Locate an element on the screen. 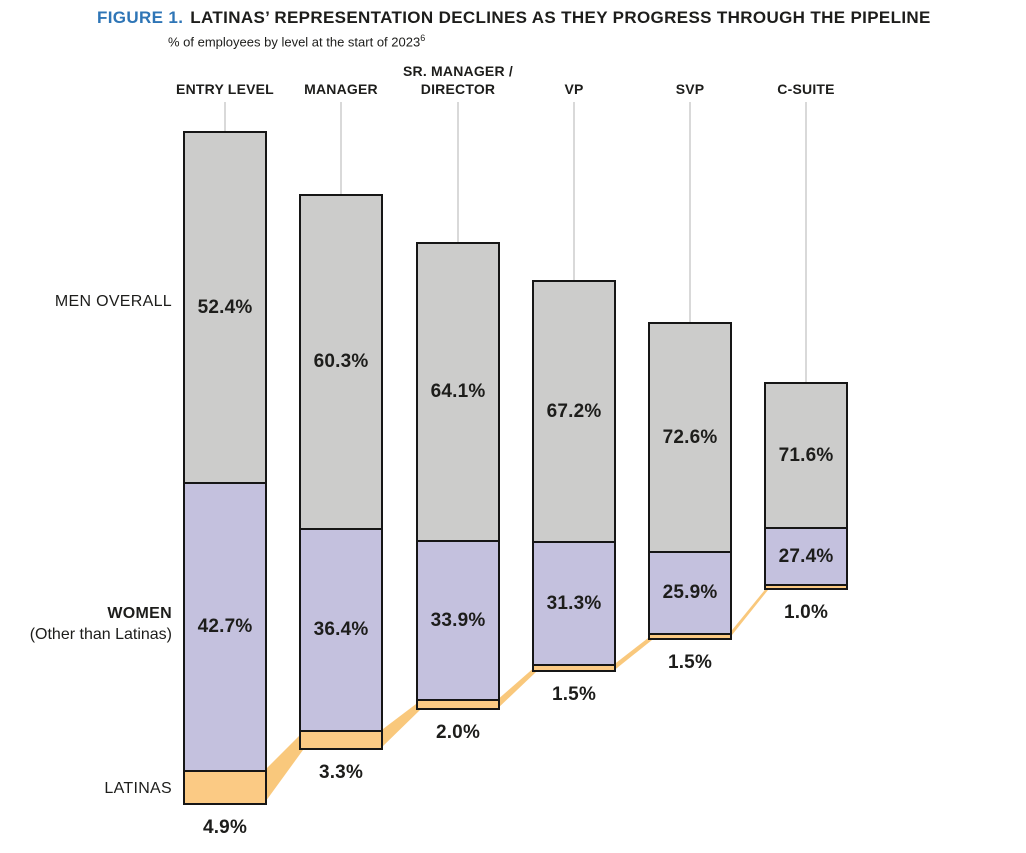  value-label-women-sr-manager-director: 33.9% is located at coordinates (458, 620).